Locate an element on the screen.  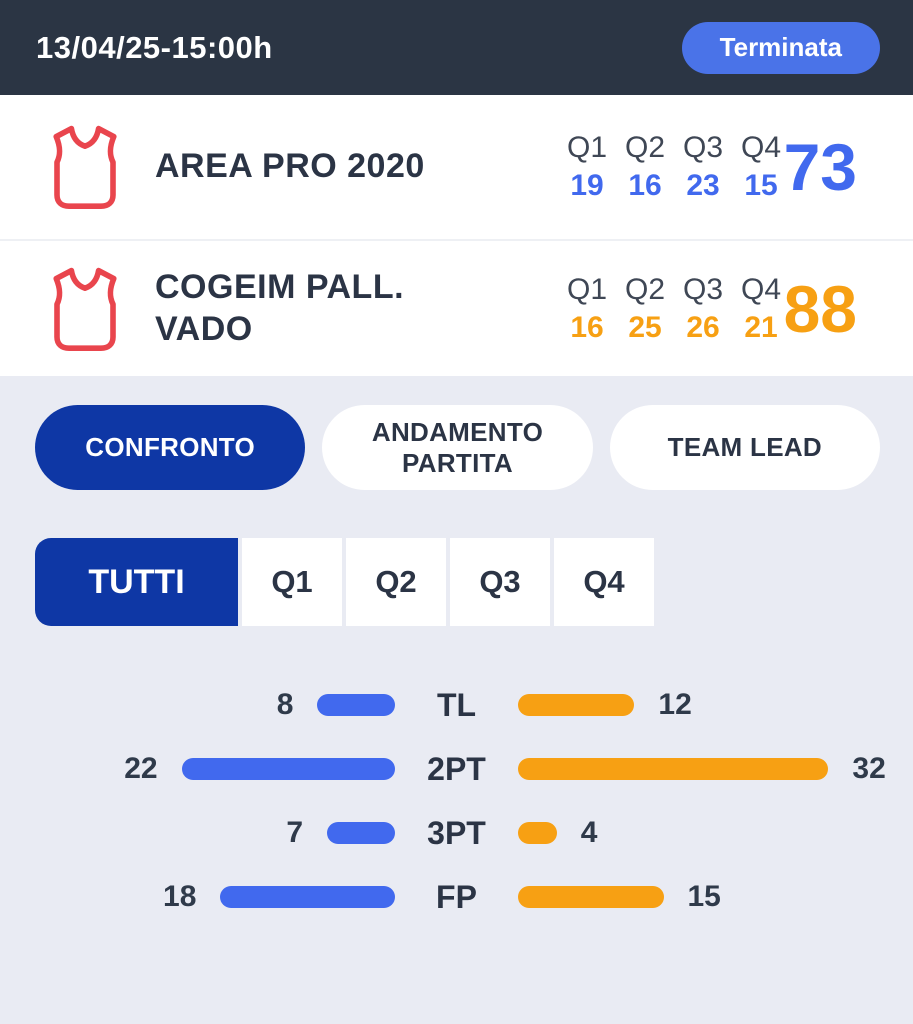
period-tab-tutti: TUTTI is located at coordinates (136, 582).